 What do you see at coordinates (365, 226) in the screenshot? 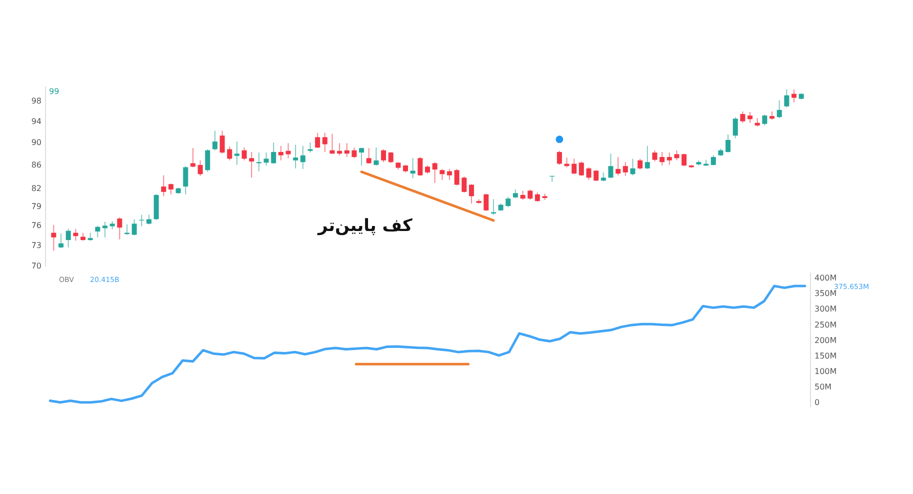
I see `annotation: کف پایین‌تر` at bounding box center [365, 226].